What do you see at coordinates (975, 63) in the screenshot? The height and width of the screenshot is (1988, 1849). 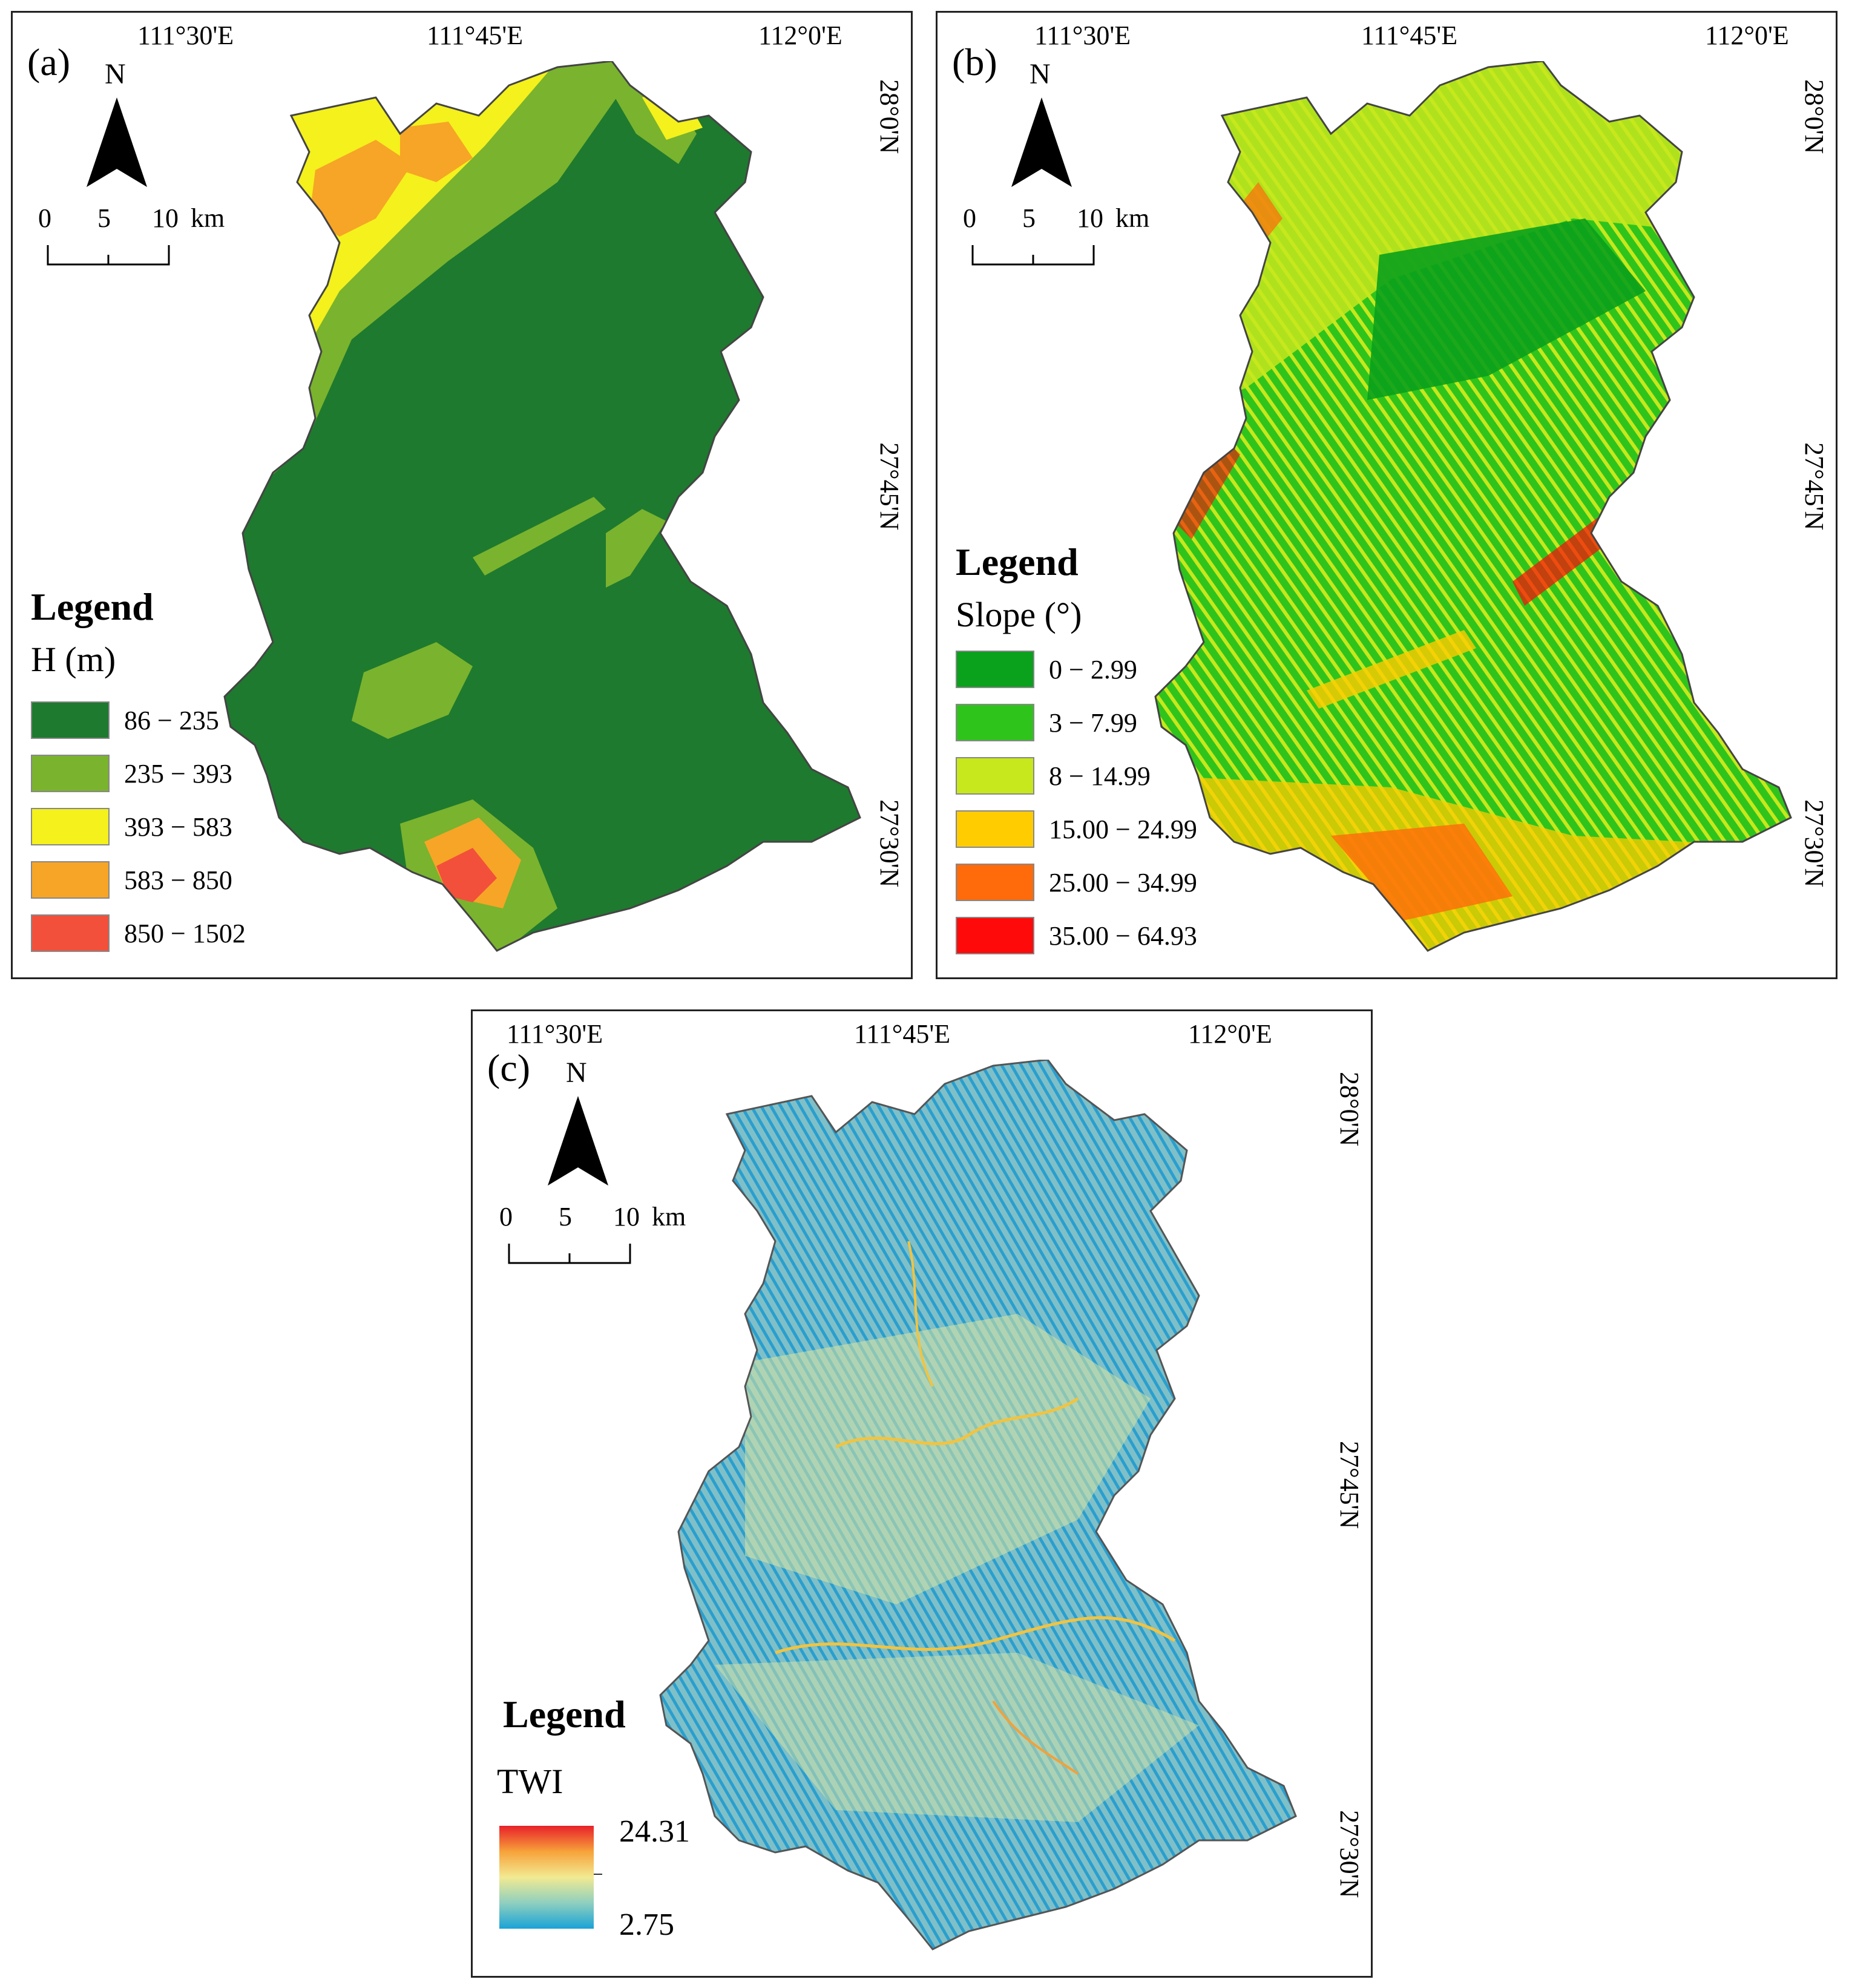 I see `panel-label: (b)` at bounding box center [975, 63].